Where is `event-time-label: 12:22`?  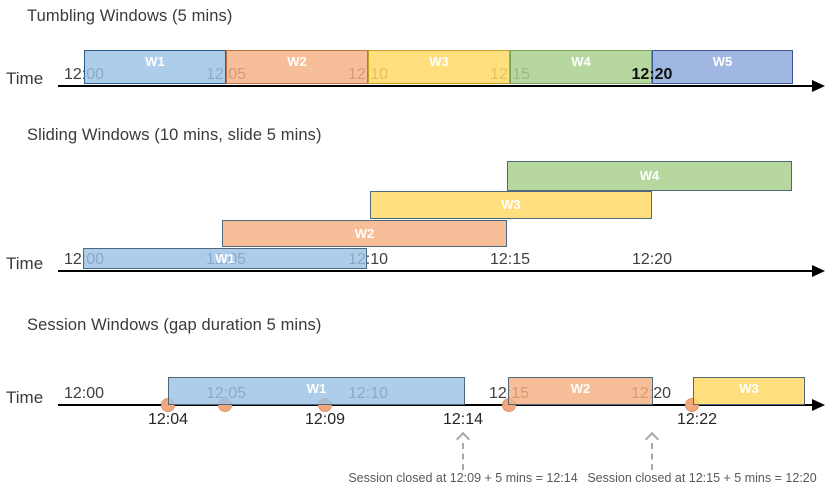 event-time-label: 12:22 is located at coordinates (697, 419).